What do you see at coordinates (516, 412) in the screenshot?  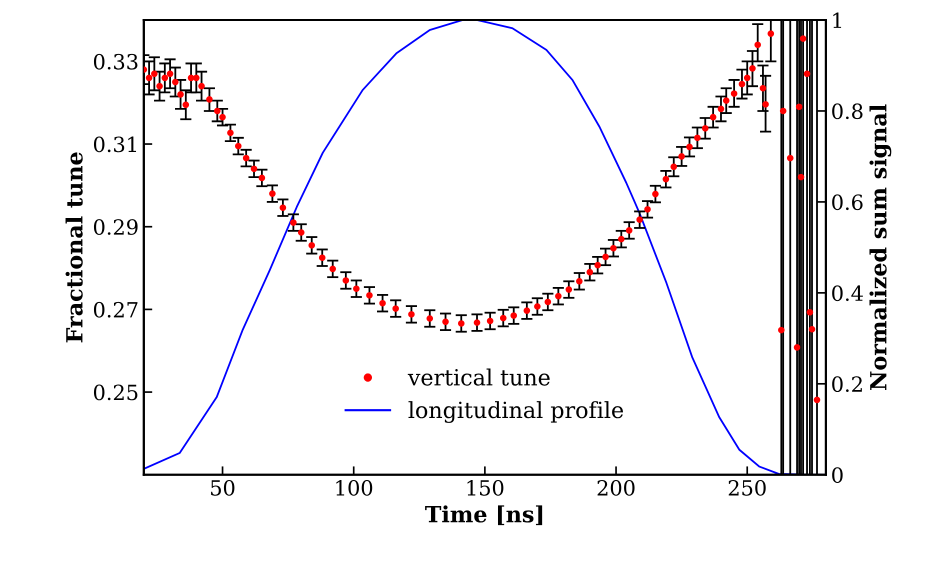 I see `legend-label: longitudinal profile` at bounding box center [516, 412].